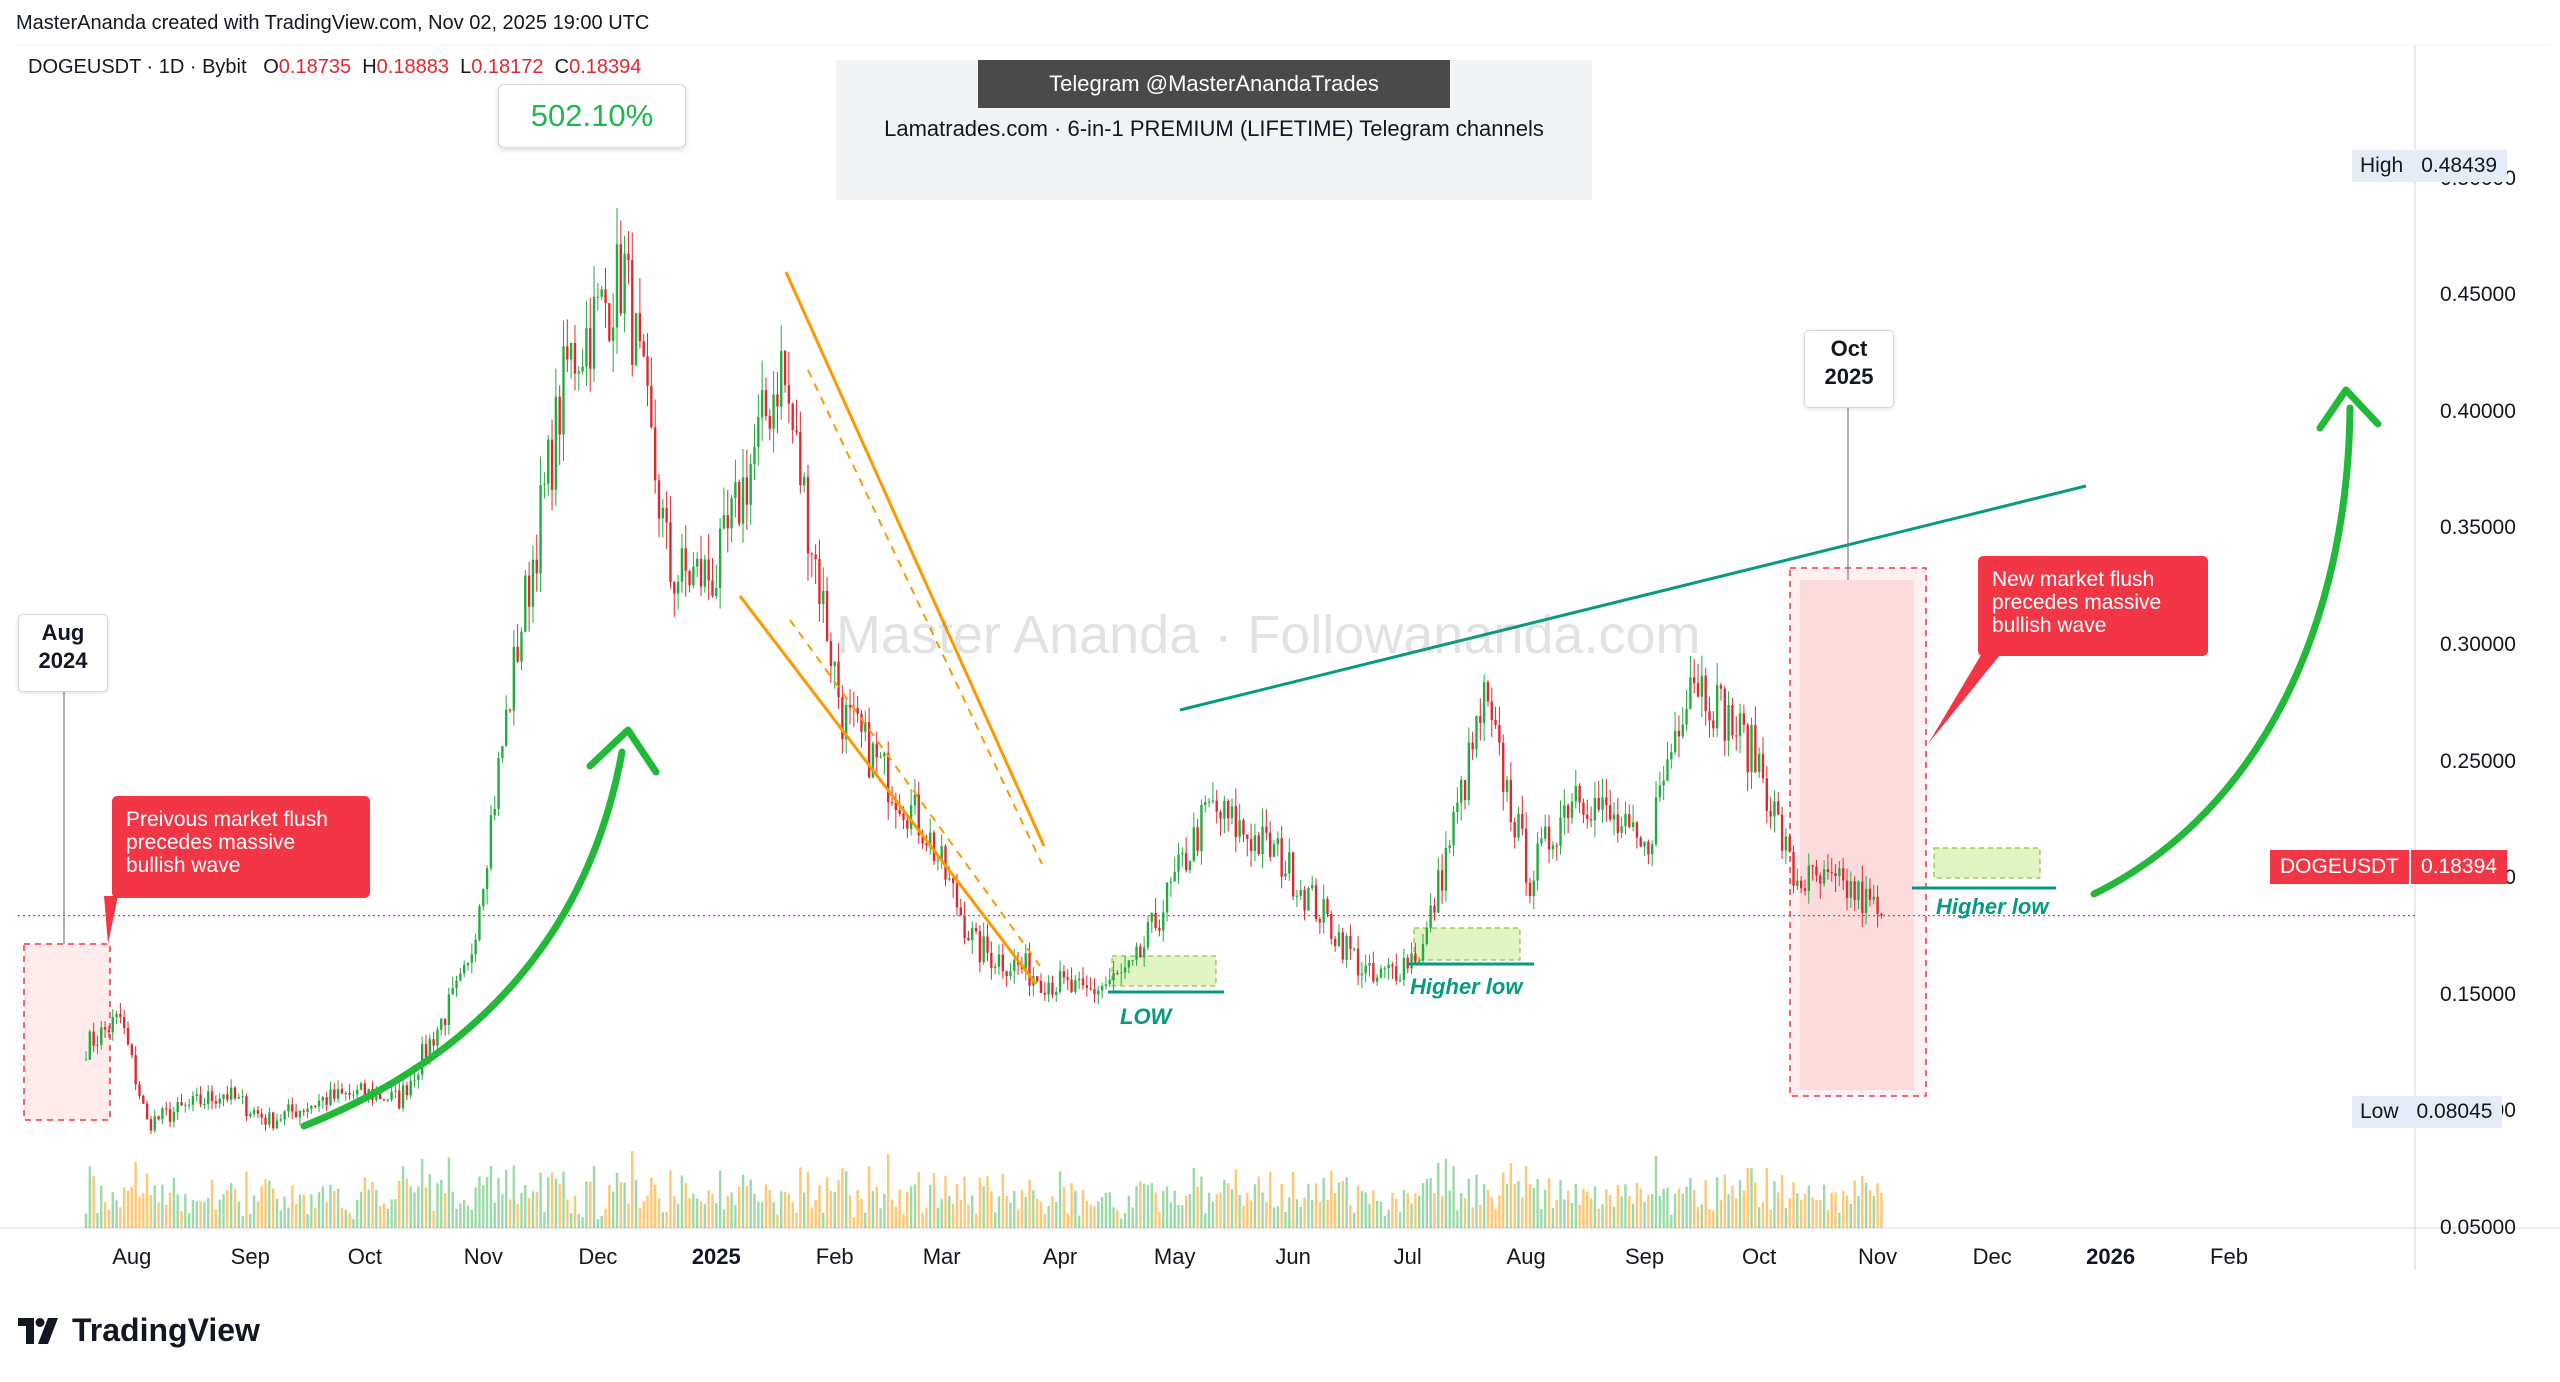  Describe the element at coordinates (1858, 832) in the screenshot. I see `flush-zone-right` at that location.